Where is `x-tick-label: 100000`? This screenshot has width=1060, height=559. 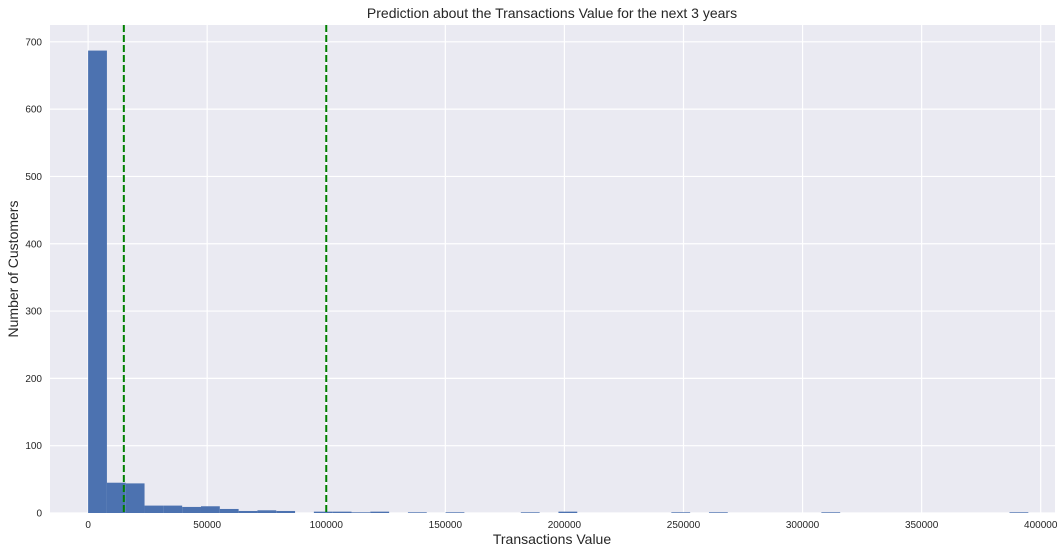
x-tick-label: 100000 is located at coordinates (327, 525).